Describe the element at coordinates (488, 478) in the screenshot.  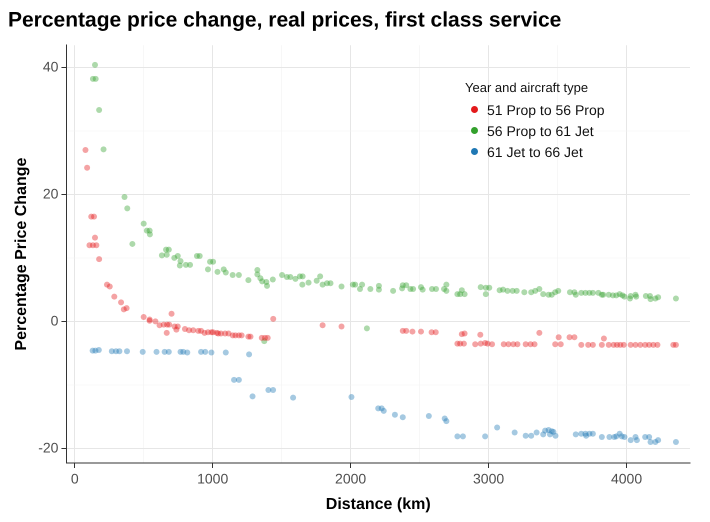
I see `x-tick-label: 3000` at that location.